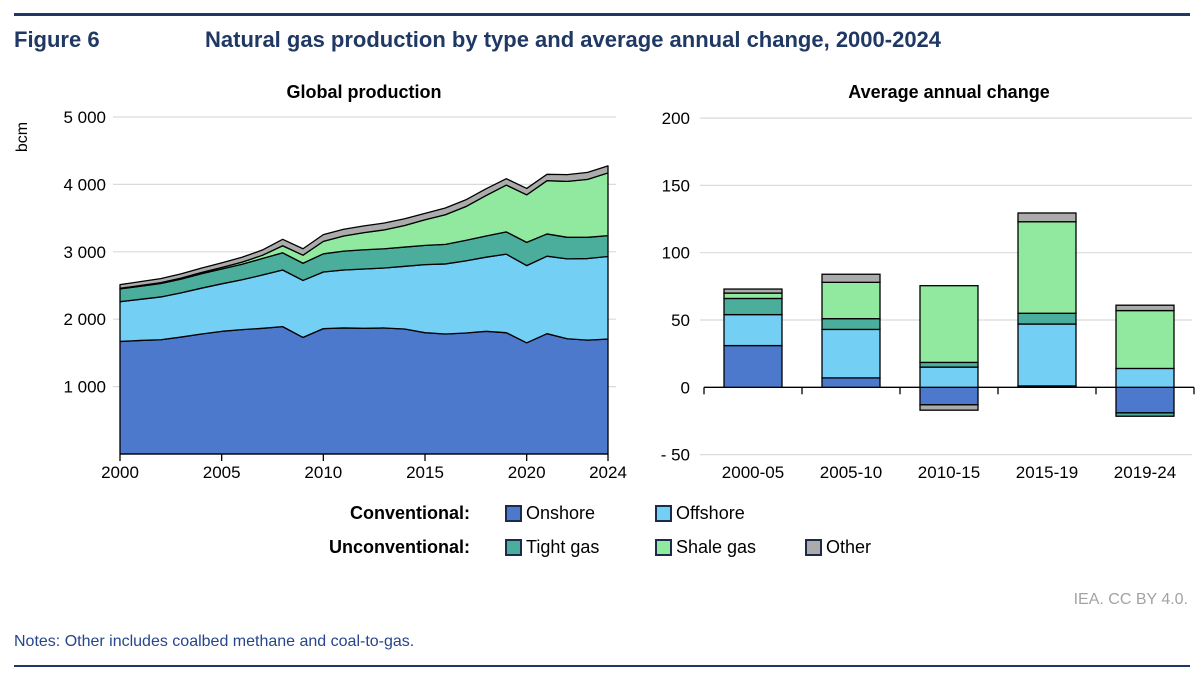 The image size is (1204, 686). Describe the element at coordinates (84, 319) in the screenshot. I see `left-y-tick-label: 2 000` at that location.